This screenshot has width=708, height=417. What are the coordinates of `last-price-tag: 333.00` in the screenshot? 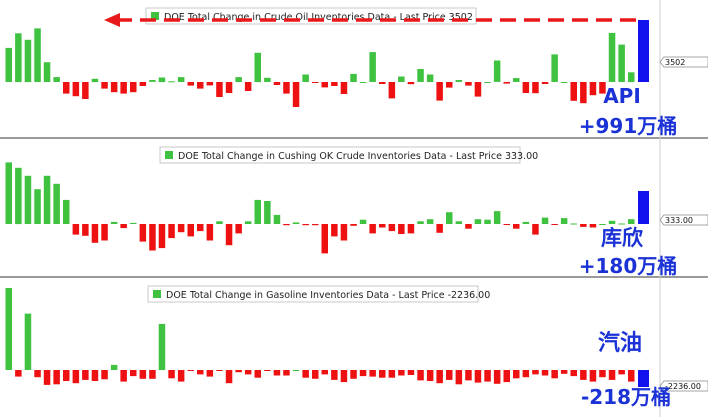 It's located at (683, 220).